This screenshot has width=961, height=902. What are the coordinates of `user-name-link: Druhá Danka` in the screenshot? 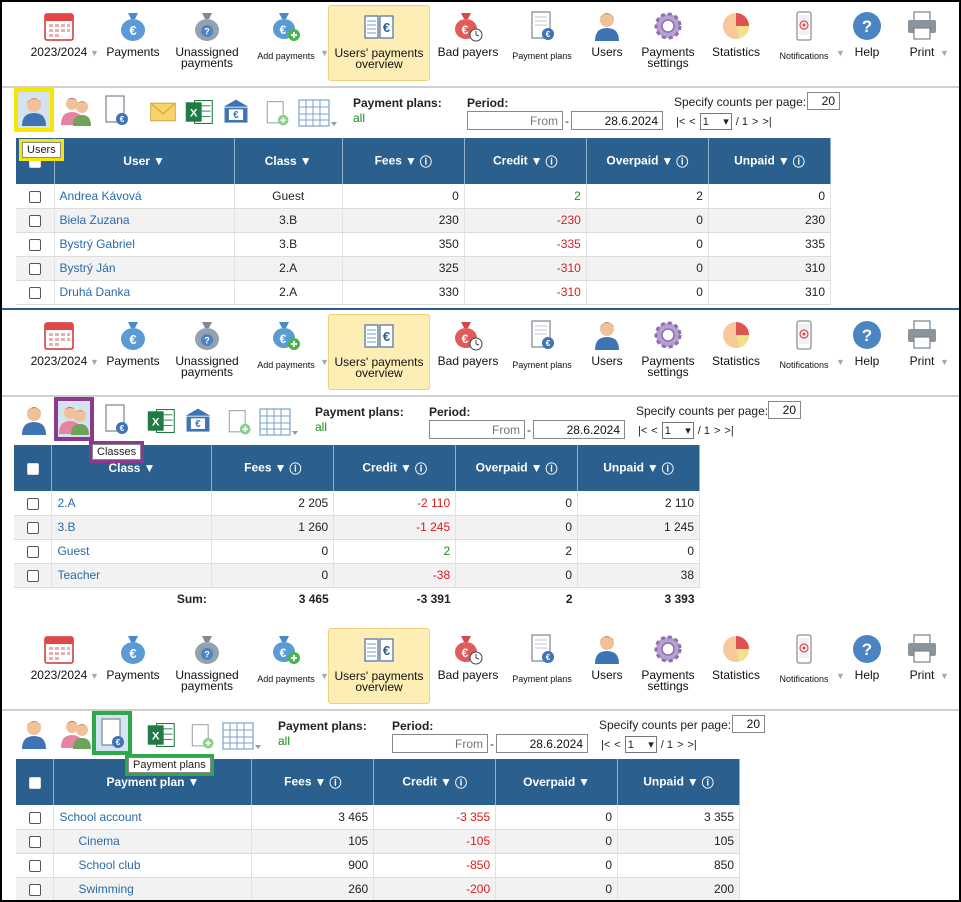 It's located at (144, 292).